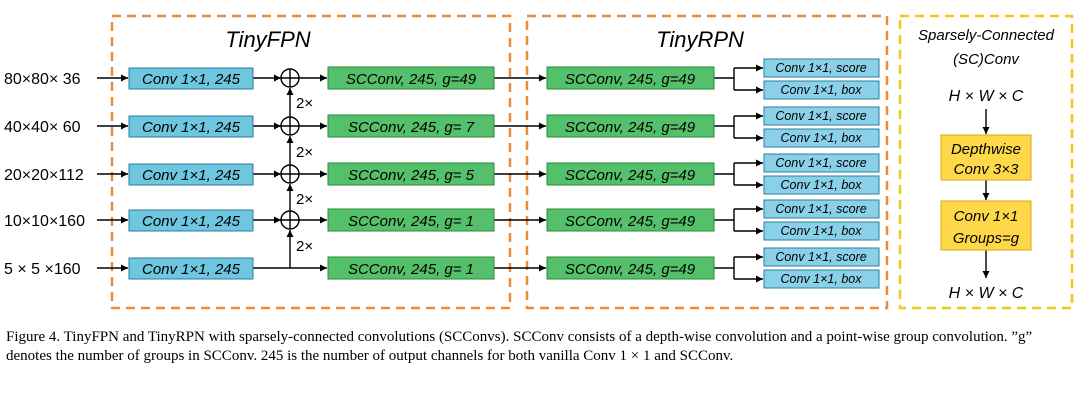  I want to click on head-score-label-4: Conv 1×1, score, so click(820, 209).